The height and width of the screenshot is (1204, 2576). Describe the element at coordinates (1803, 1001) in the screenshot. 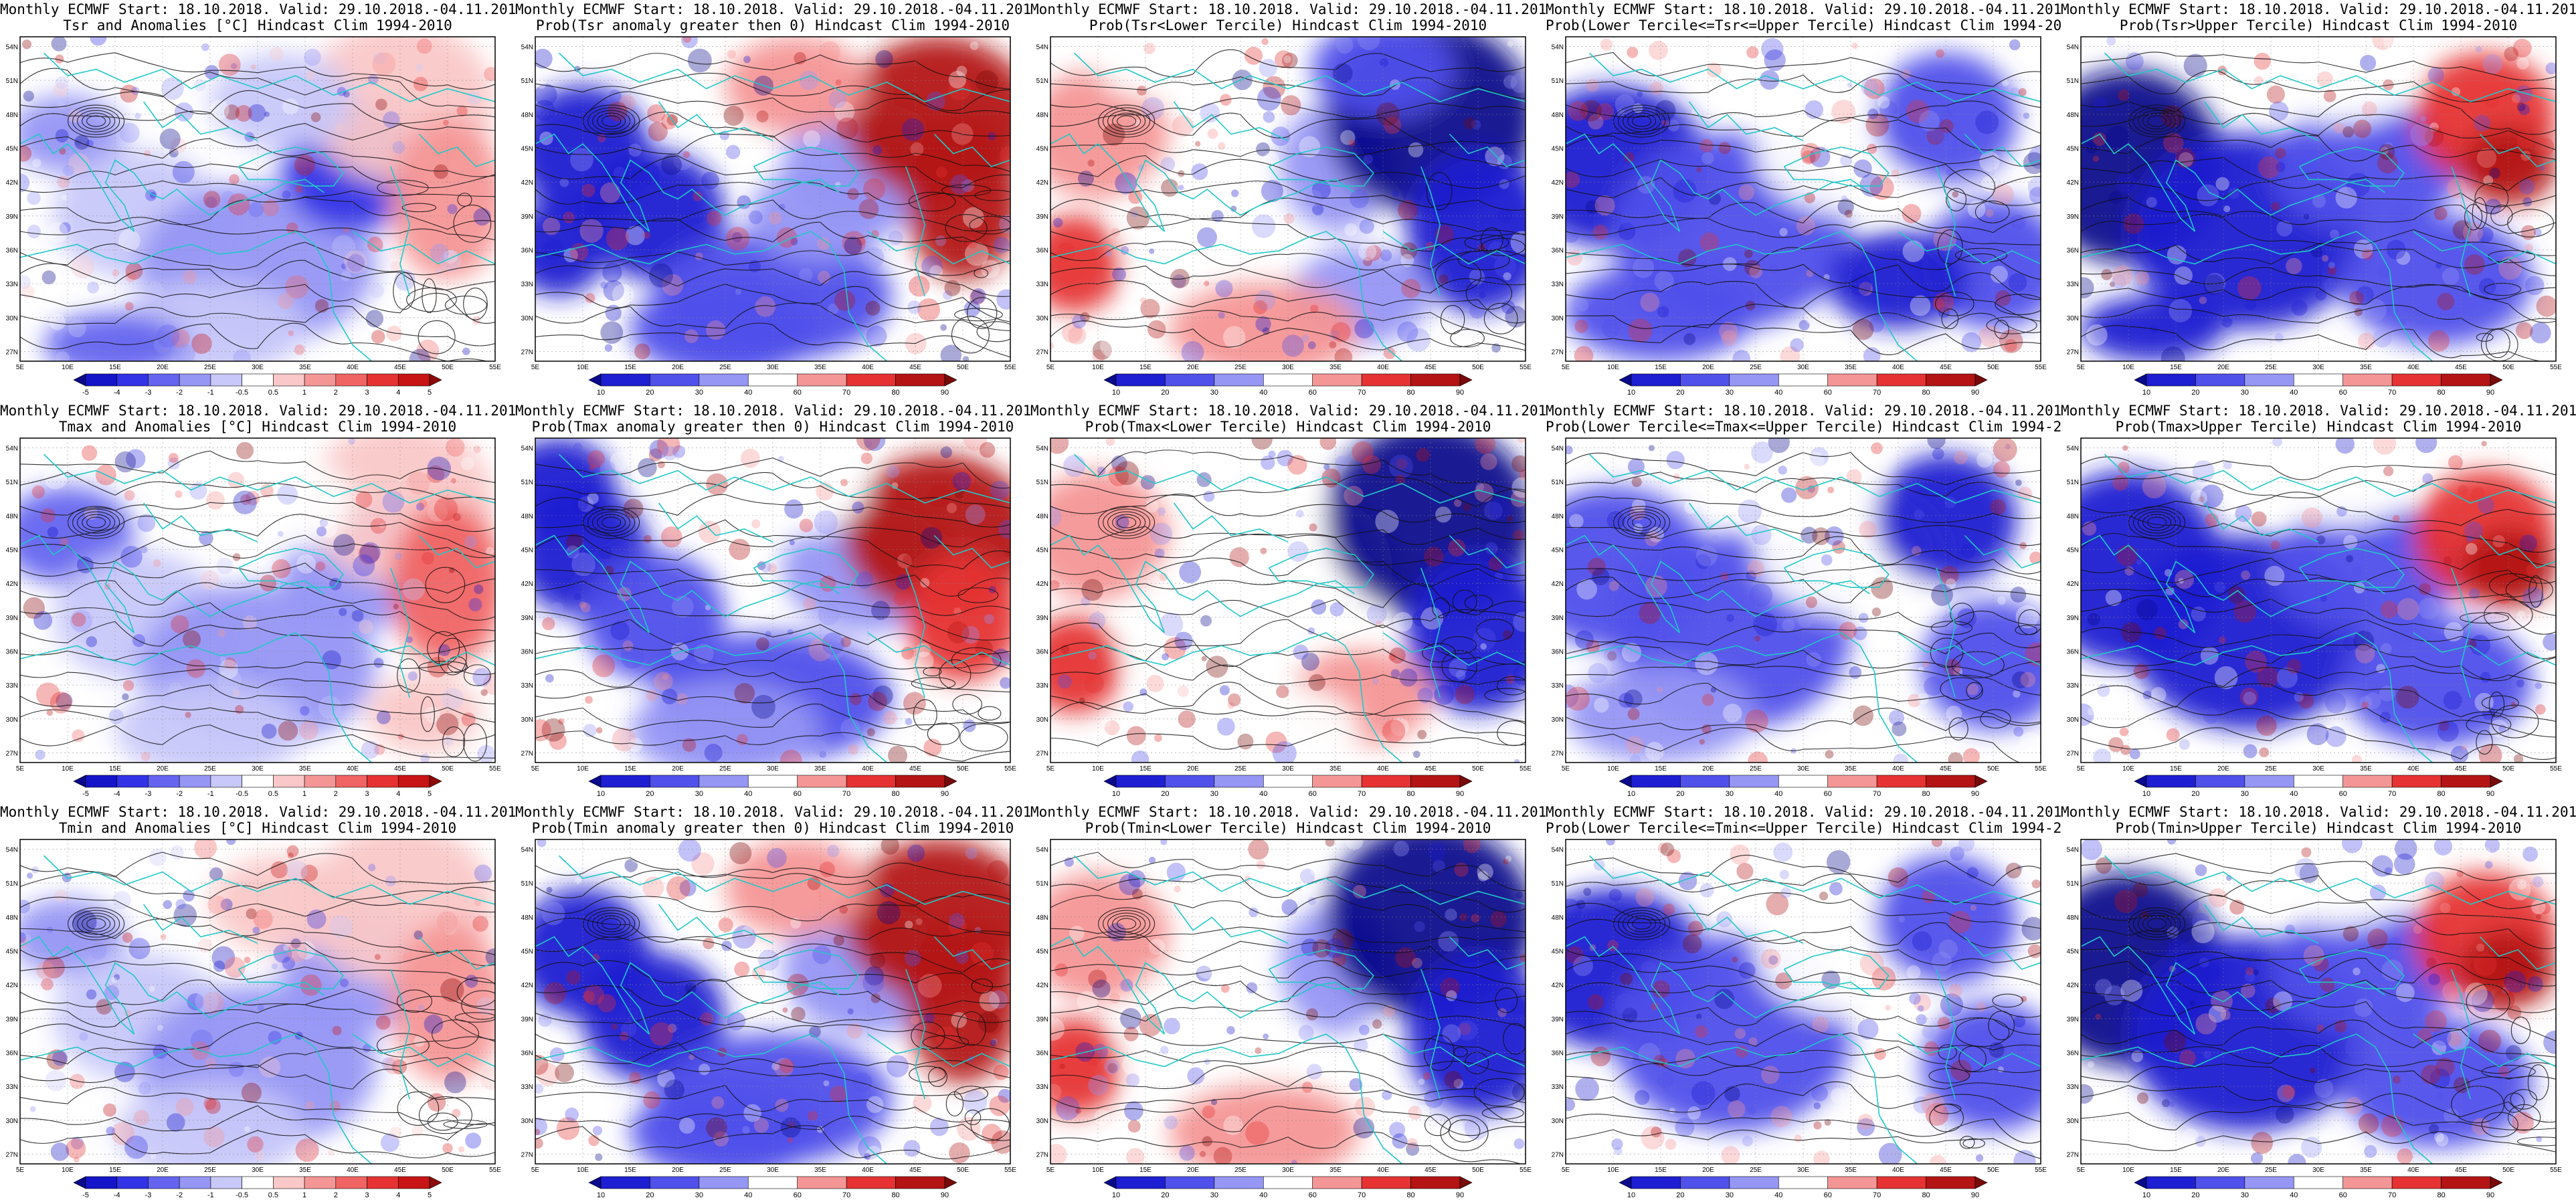

I see `shaded-field` at that location.